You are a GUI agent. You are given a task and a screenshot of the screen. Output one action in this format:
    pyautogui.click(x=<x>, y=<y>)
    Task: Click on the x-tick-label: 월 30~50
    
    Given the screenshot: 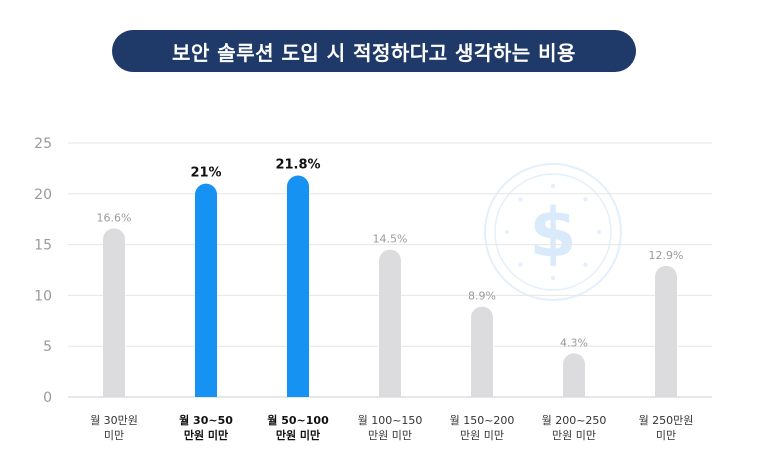 What is the action you would take?
    pyautogui.click(x=206, y=420)
    